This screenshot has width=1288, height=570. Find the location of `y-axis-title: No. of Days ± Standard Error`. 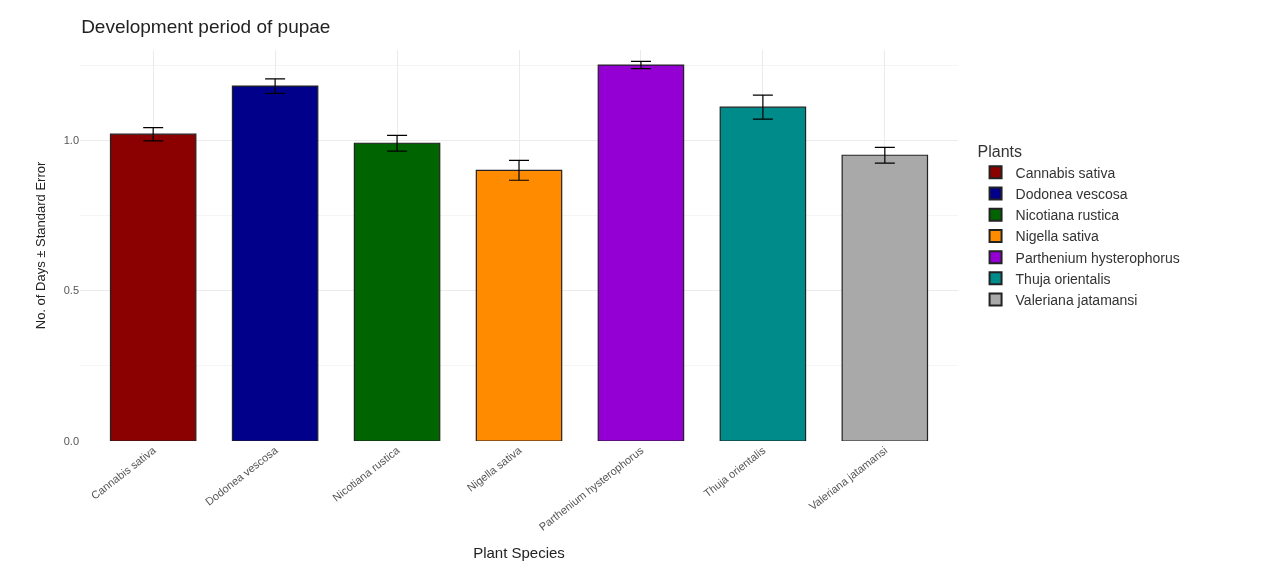

y-axis-title: No. of Days ± Standard Error is located at coordinates (40, 245).